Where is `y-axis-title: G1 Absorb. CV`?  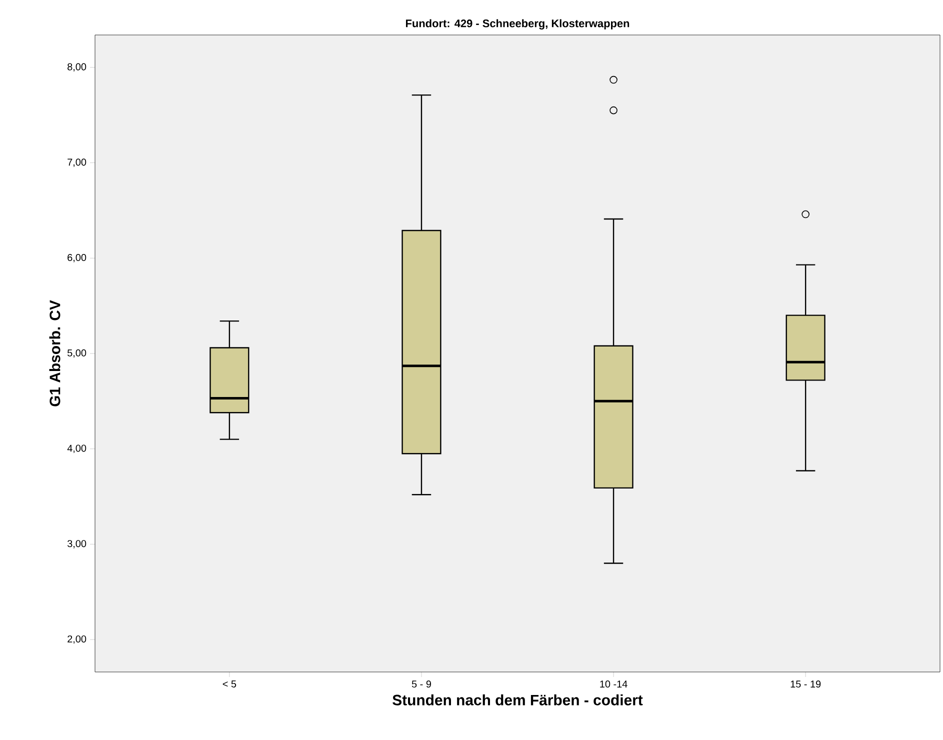
y-axis-title: G1 Absorb. CV is located at coordinates (54, 353).